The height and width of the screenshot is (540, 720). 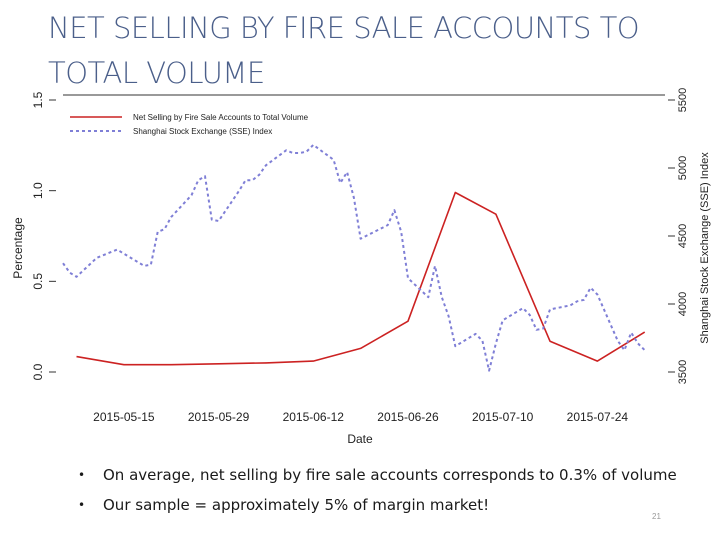 What do you see at coordinates (683, 236) in the screenshot?
I see `y-right-tick-label: 4500` at bounding box center [683, 236].